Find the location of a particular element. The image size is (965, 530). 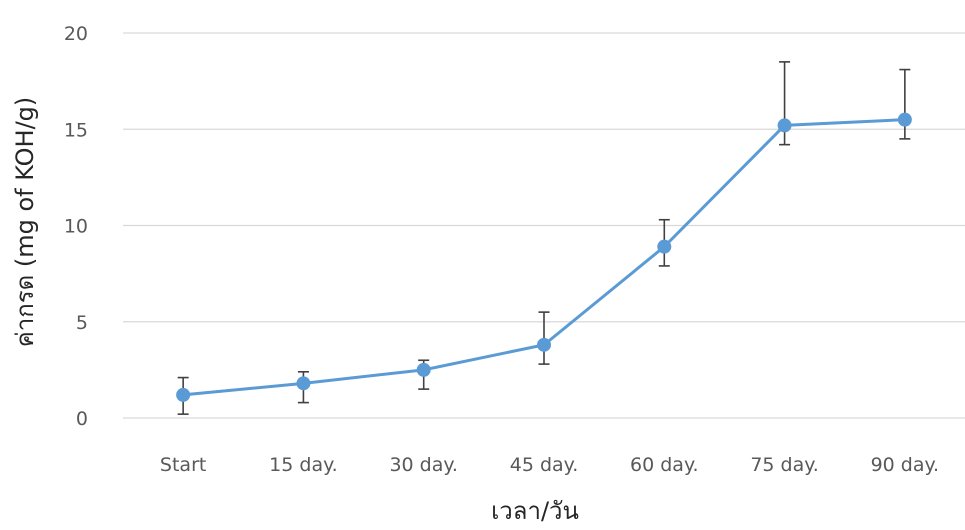

y-tick-label: 20 is located at coordinates (76, 34).